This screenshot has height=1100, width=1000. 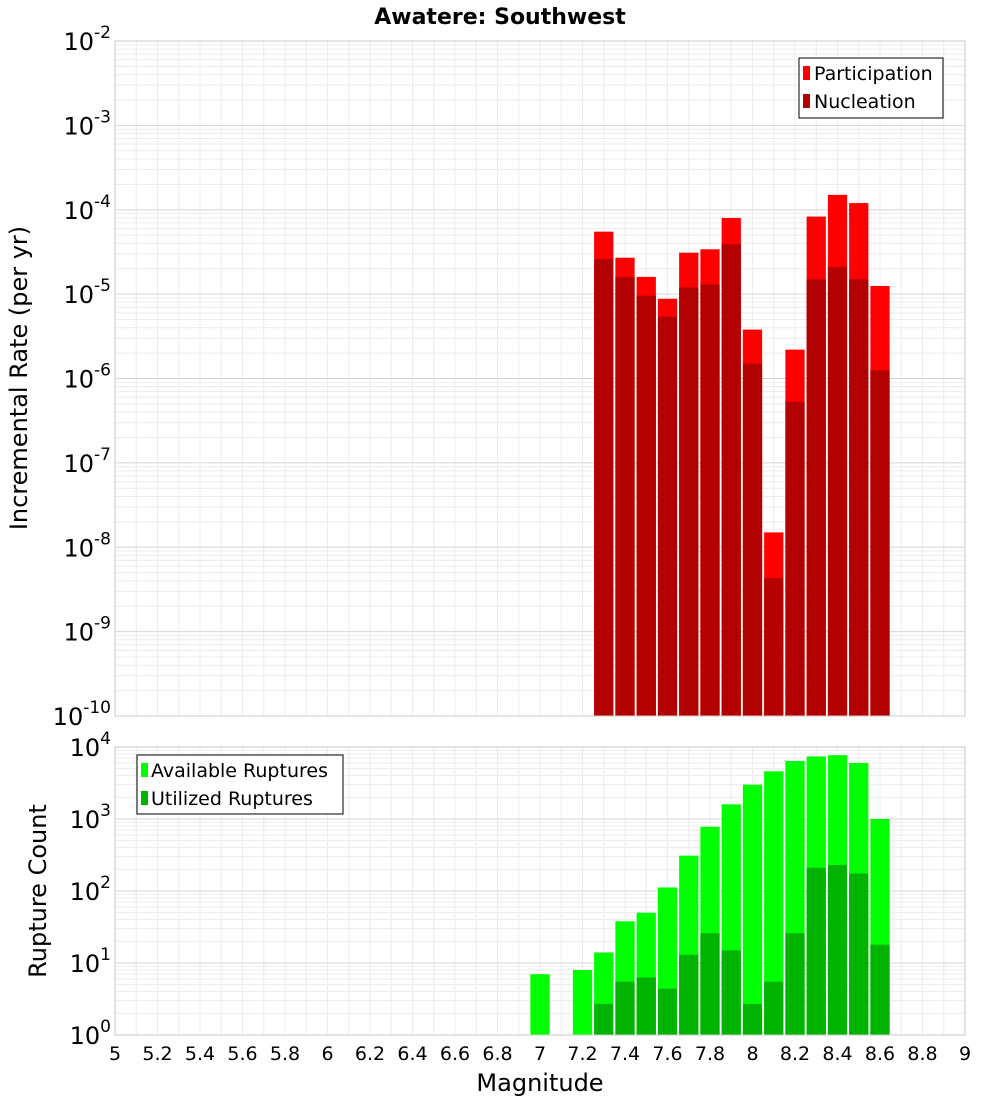 What do you see at coordinates (539, 1083) in the screenshot?
I see `x-axis-title: Magnitude` at bounding box center [539, 1083].